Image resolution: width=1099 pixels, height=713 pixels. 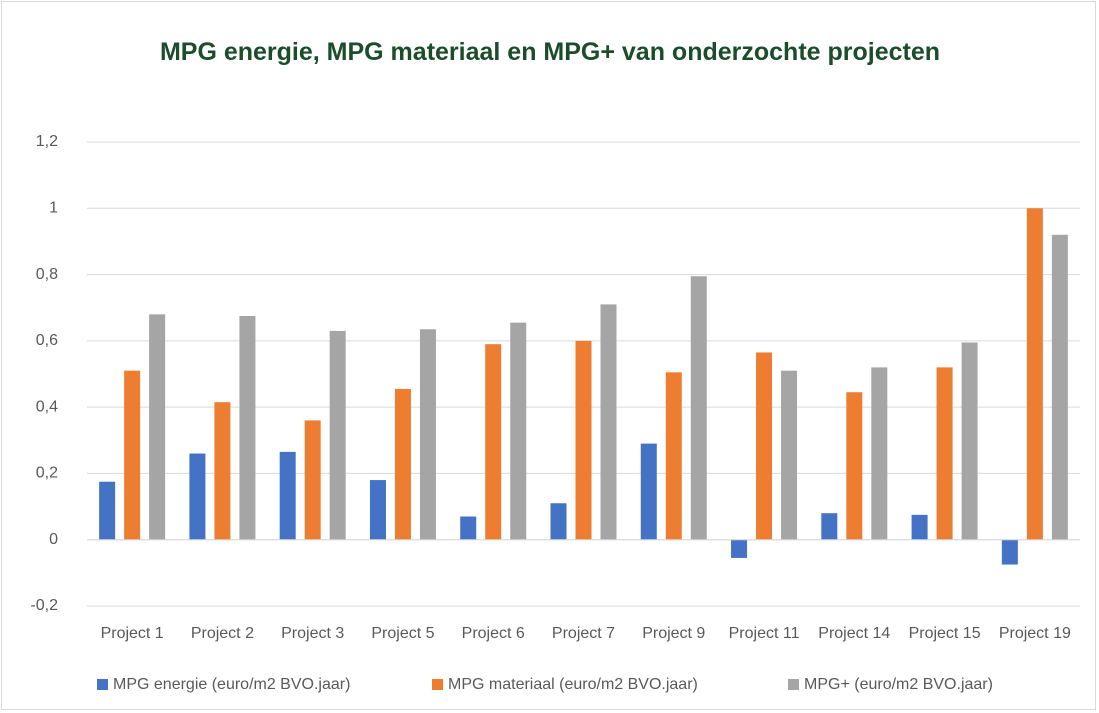 I want to click on y-tick-label: 0, so click(x=53, y=539).